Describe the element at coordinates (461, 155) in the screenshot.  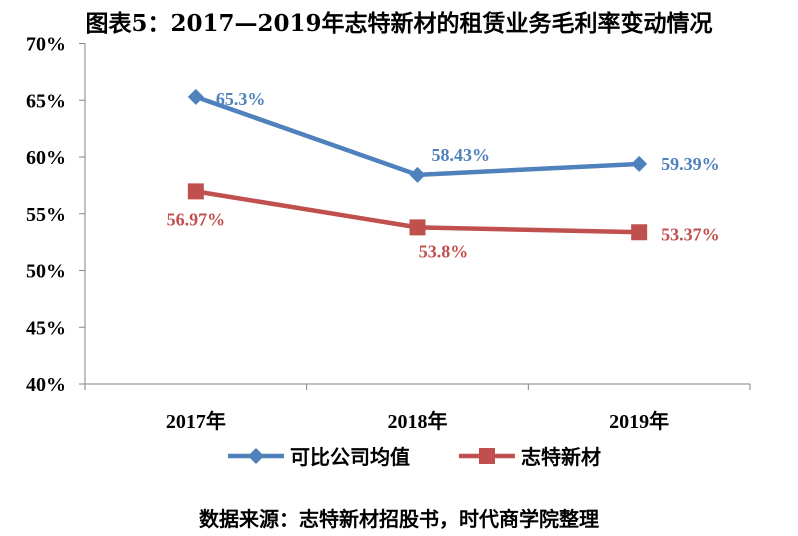
I see `data-label: 58.43%` at that location.